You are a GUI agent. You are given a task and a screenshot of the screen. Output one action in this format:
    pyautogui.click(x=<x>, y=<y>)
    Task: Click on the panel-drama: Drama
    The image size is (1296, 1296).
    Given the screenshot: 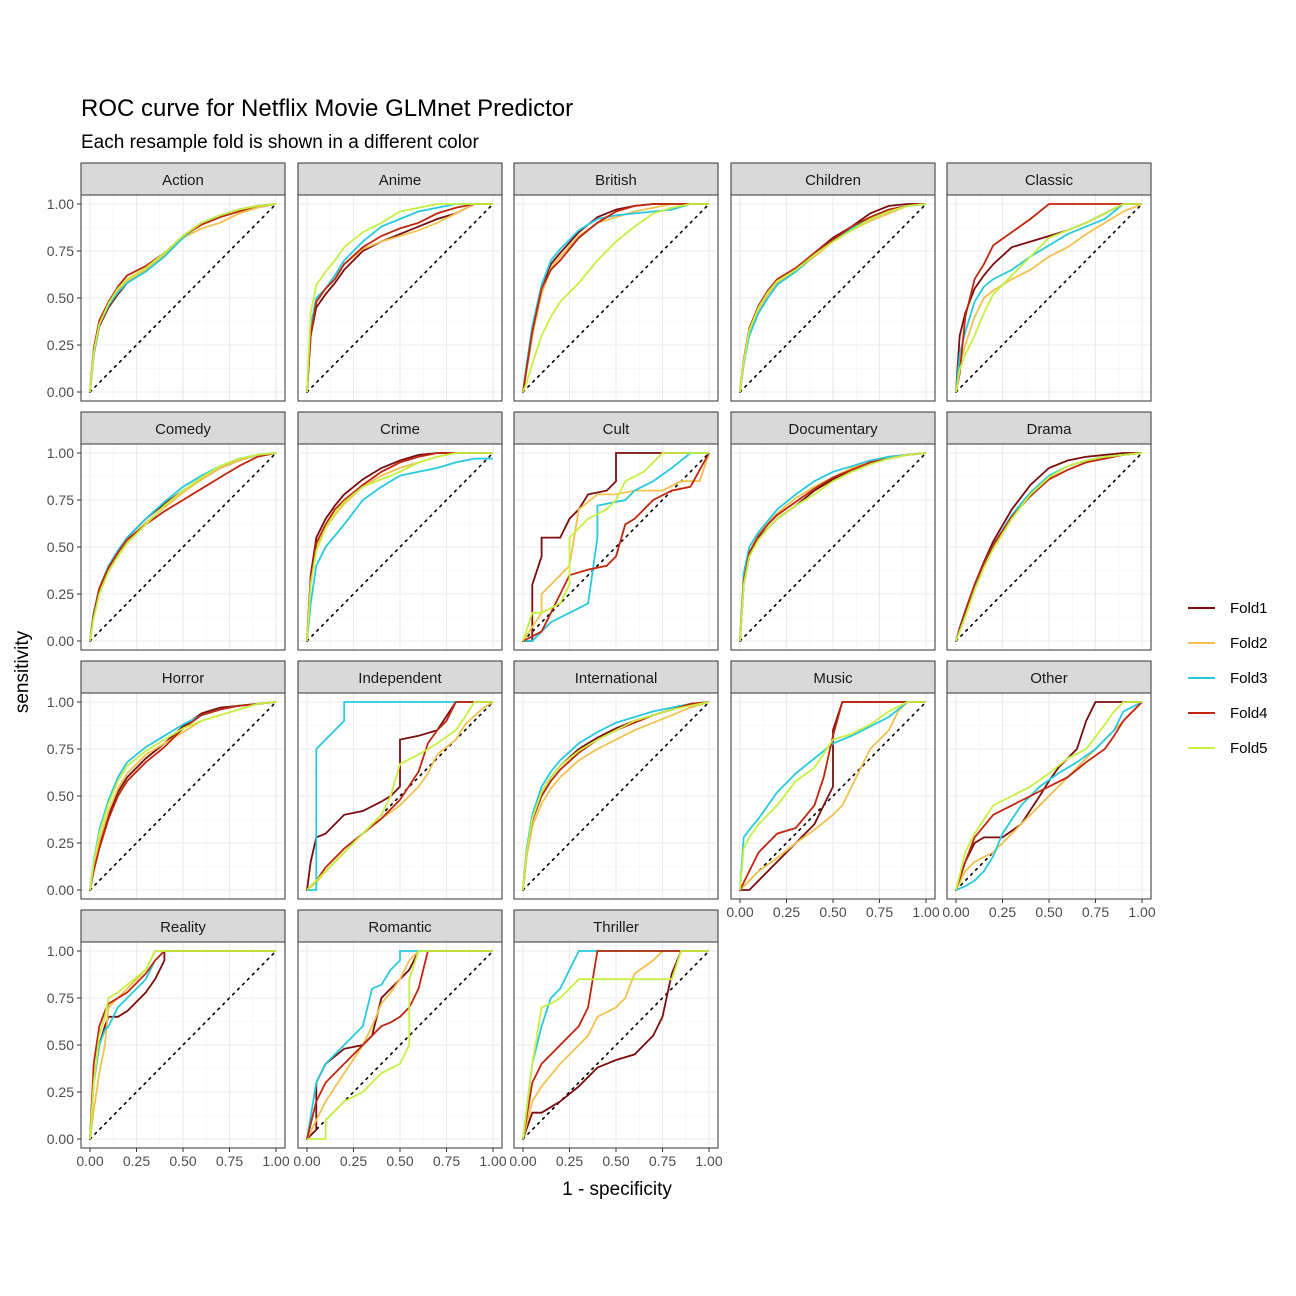 What is the action you would take?
    pyautogui.click(x=1049, y=531)
    